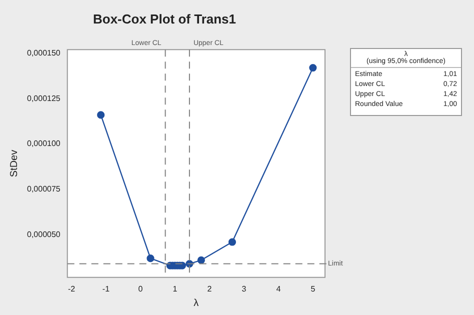 Image resolution: width=474 pixels, height=315 pixels. What do you see at coordinates (43, 98) in the screenshot?
I see `y-tick-label: 0,000125` at bounding box center [43, 98].